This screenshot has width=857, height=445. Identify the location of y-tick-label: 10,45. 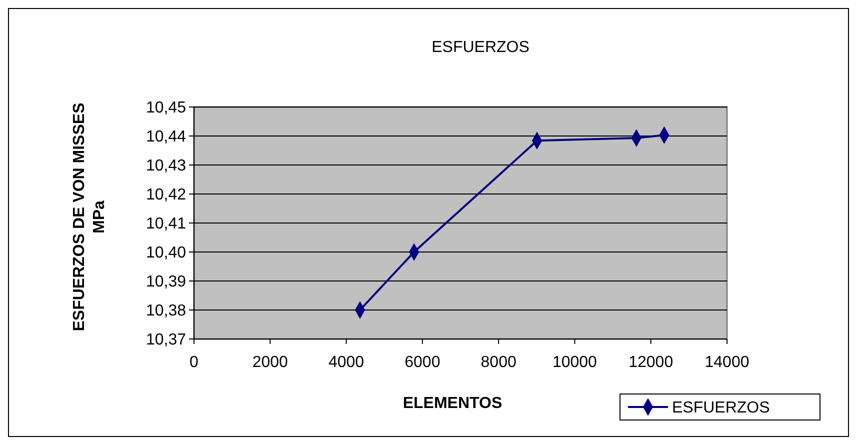
(166, 108).